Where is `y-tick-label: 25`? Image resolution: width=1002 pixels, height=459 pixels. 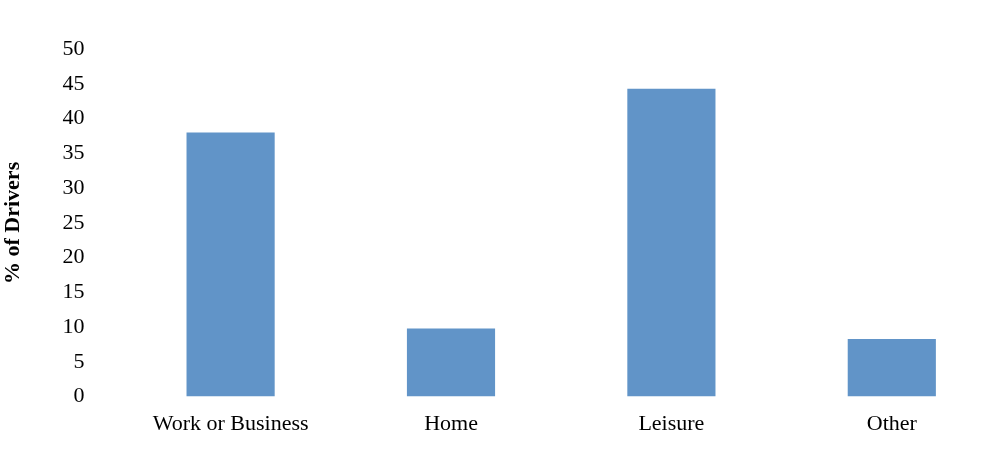
y-tick-label: 25 is located at coordinates (73, 221).